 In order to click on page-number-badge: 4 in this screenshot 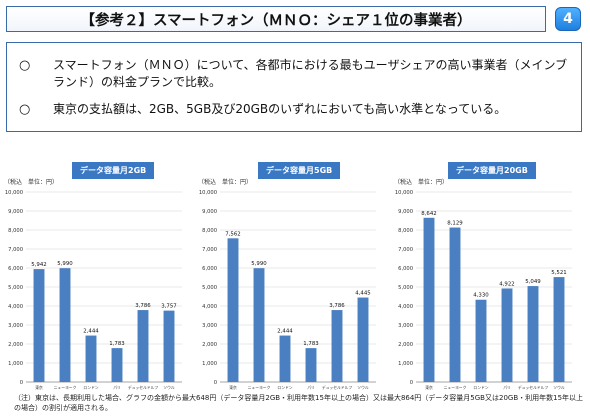, I will do `click(568, 19)`.